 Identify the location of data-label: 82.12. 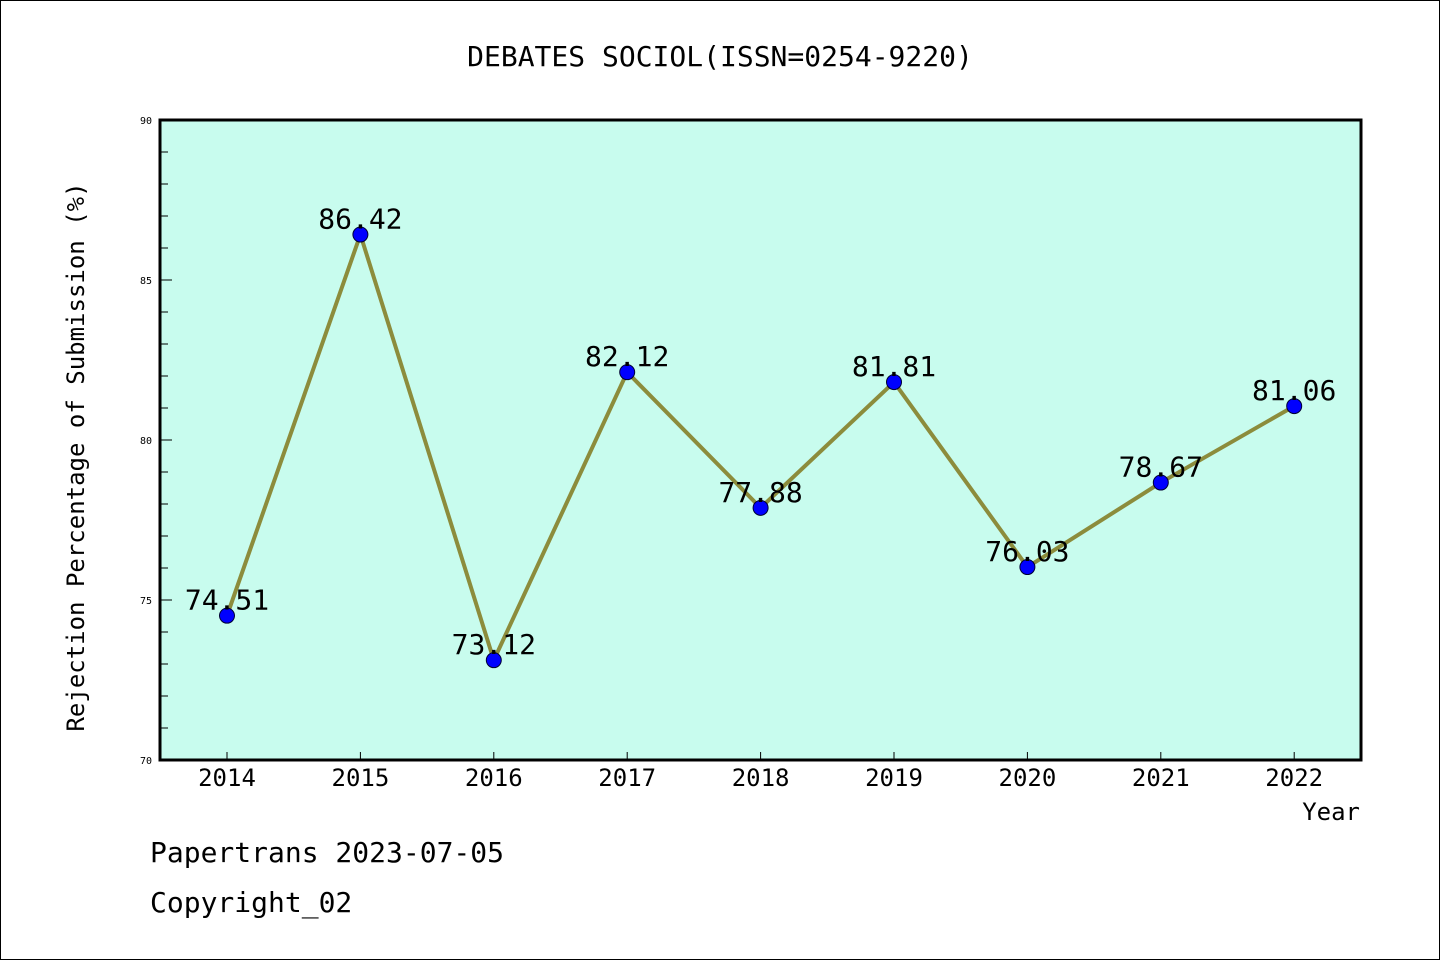
(627, 356).